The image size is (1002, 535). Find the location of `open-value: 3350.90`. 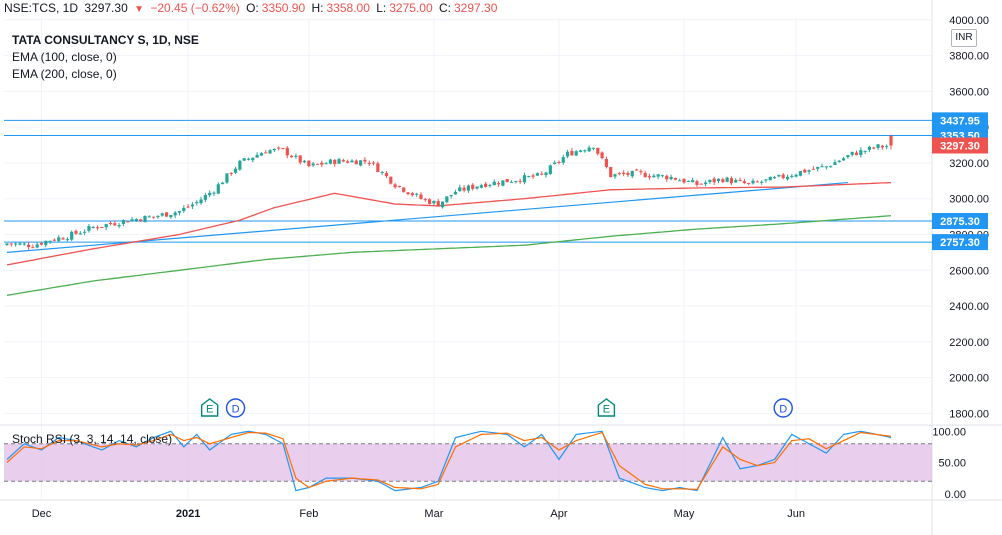

open-value: 3350.90 is located at coordinates (283, 8).